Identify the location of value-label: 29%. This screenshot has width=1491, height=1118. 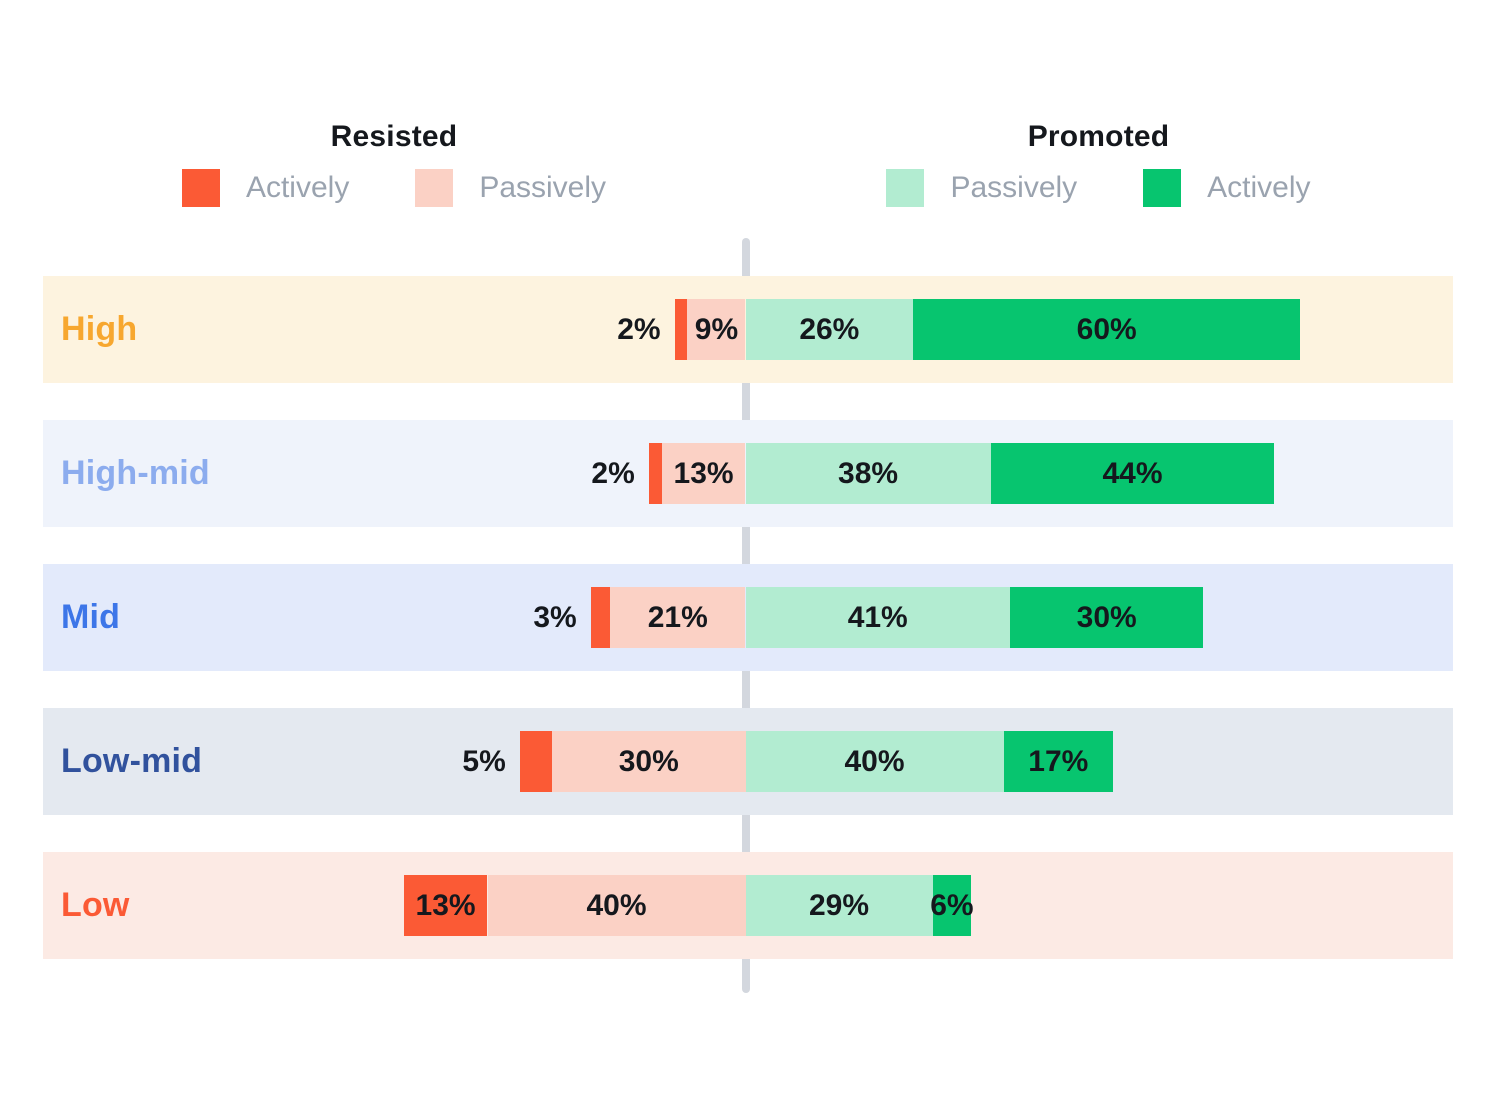
(839, 905).